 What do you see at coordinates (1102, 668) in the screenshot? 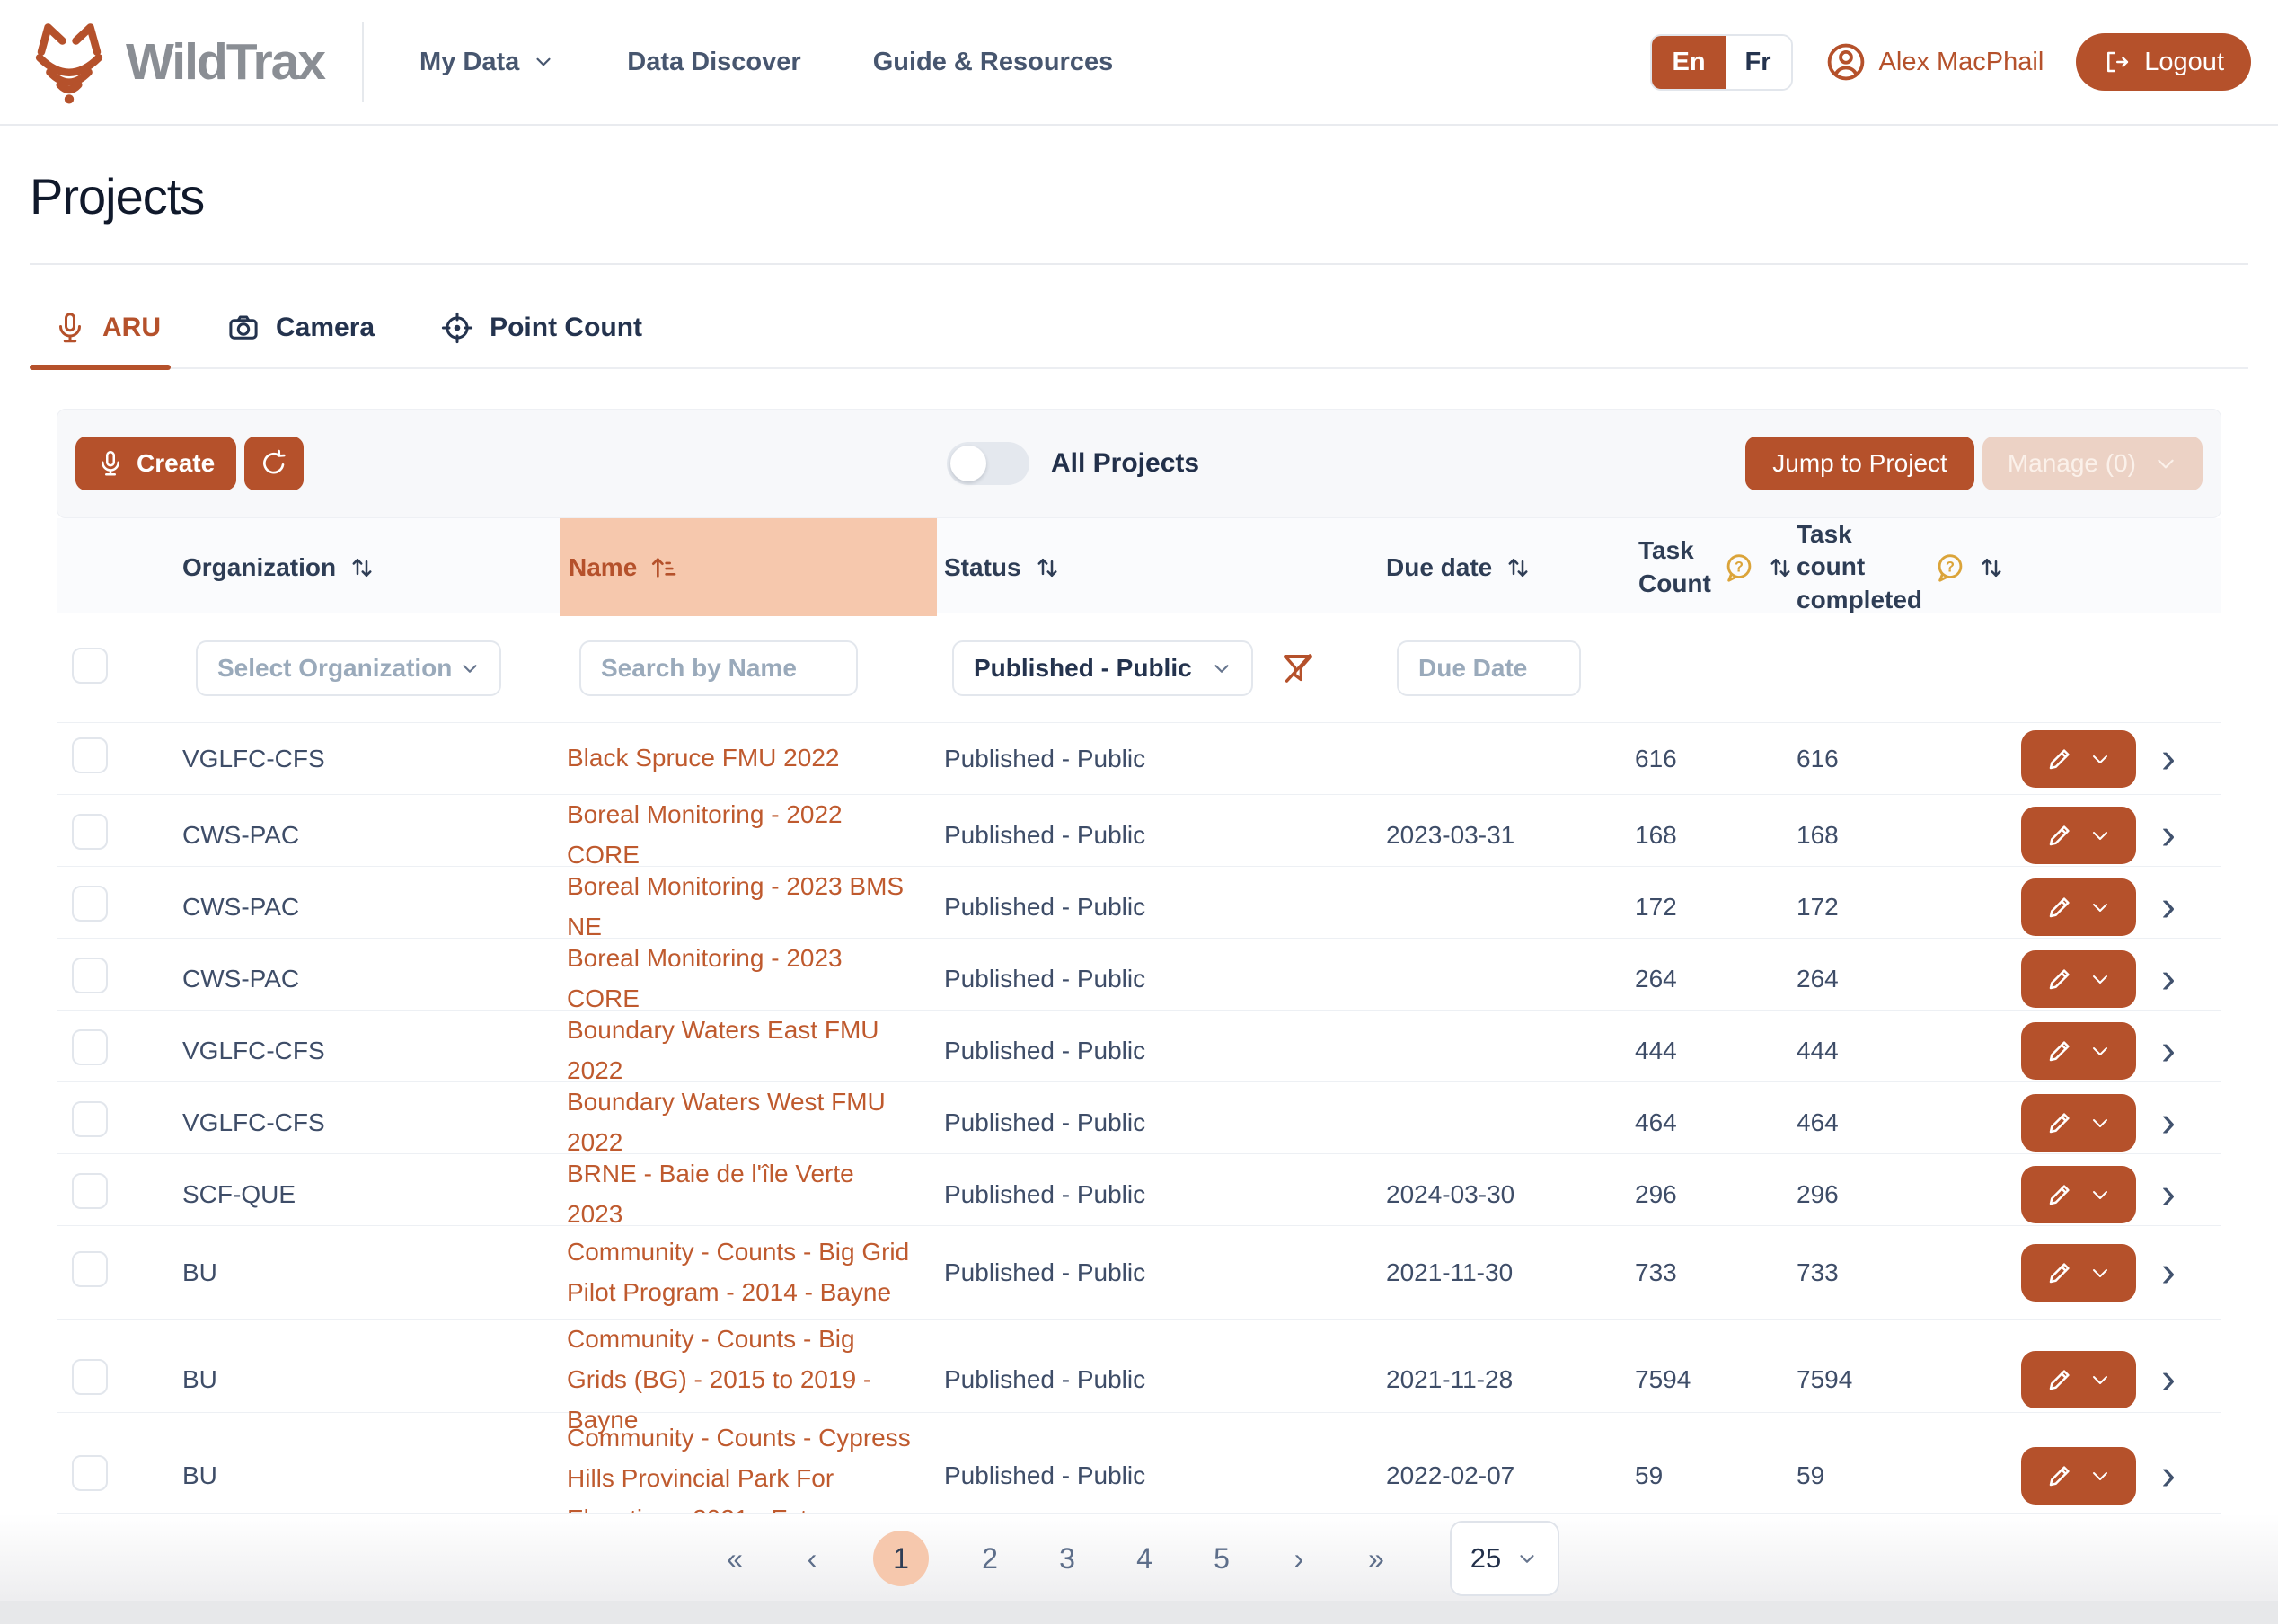
I see `status-filter-select: Published - Public` at bounding box center [1102, 668].